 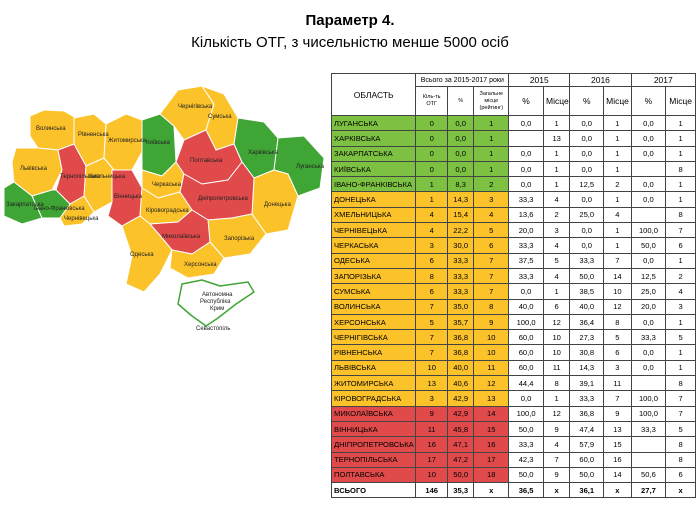 I want to click on header-k-otg: Кіль-ть ОТГ, so click(x=432, y=101).